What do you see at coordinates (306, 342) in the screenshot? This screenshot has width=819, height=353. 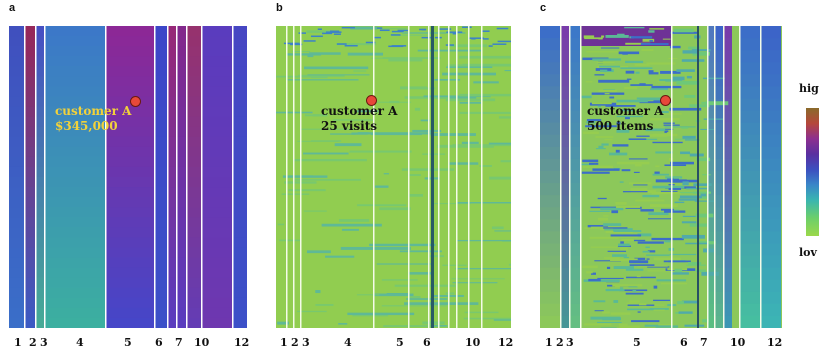 I see `x-tick-label: 3` at bounding box center [306, 342].